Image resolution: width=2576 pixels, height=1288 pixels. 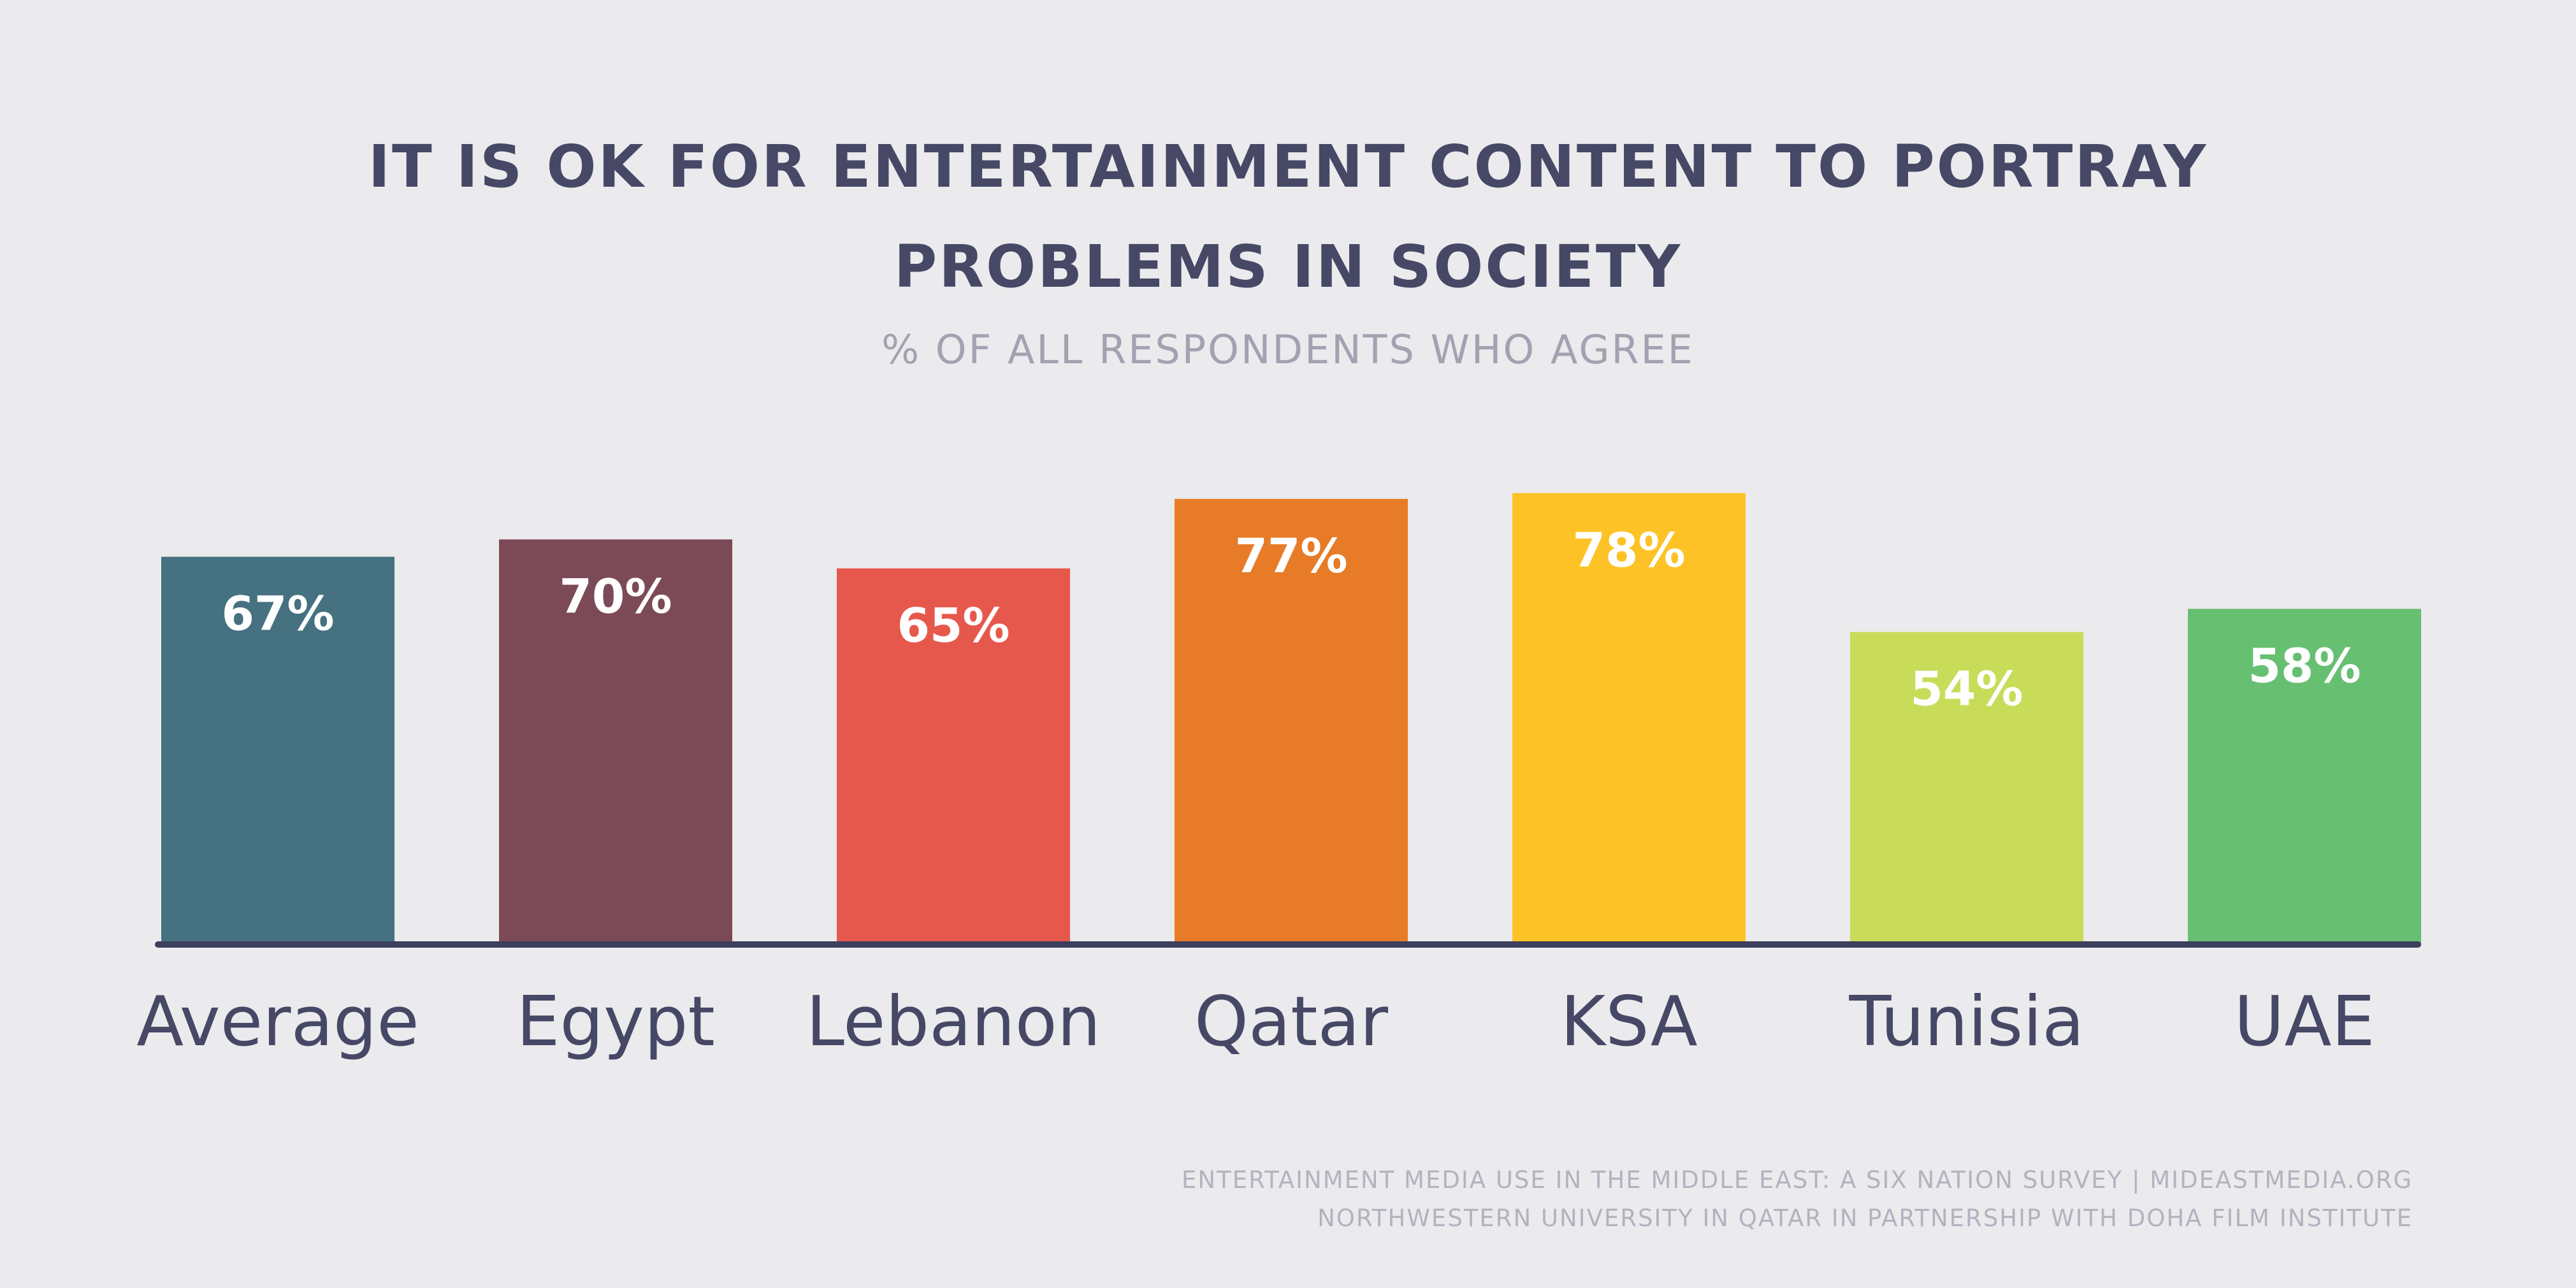 I want to click on value-label-ksa: 78%, so click(x=1628, y=550).